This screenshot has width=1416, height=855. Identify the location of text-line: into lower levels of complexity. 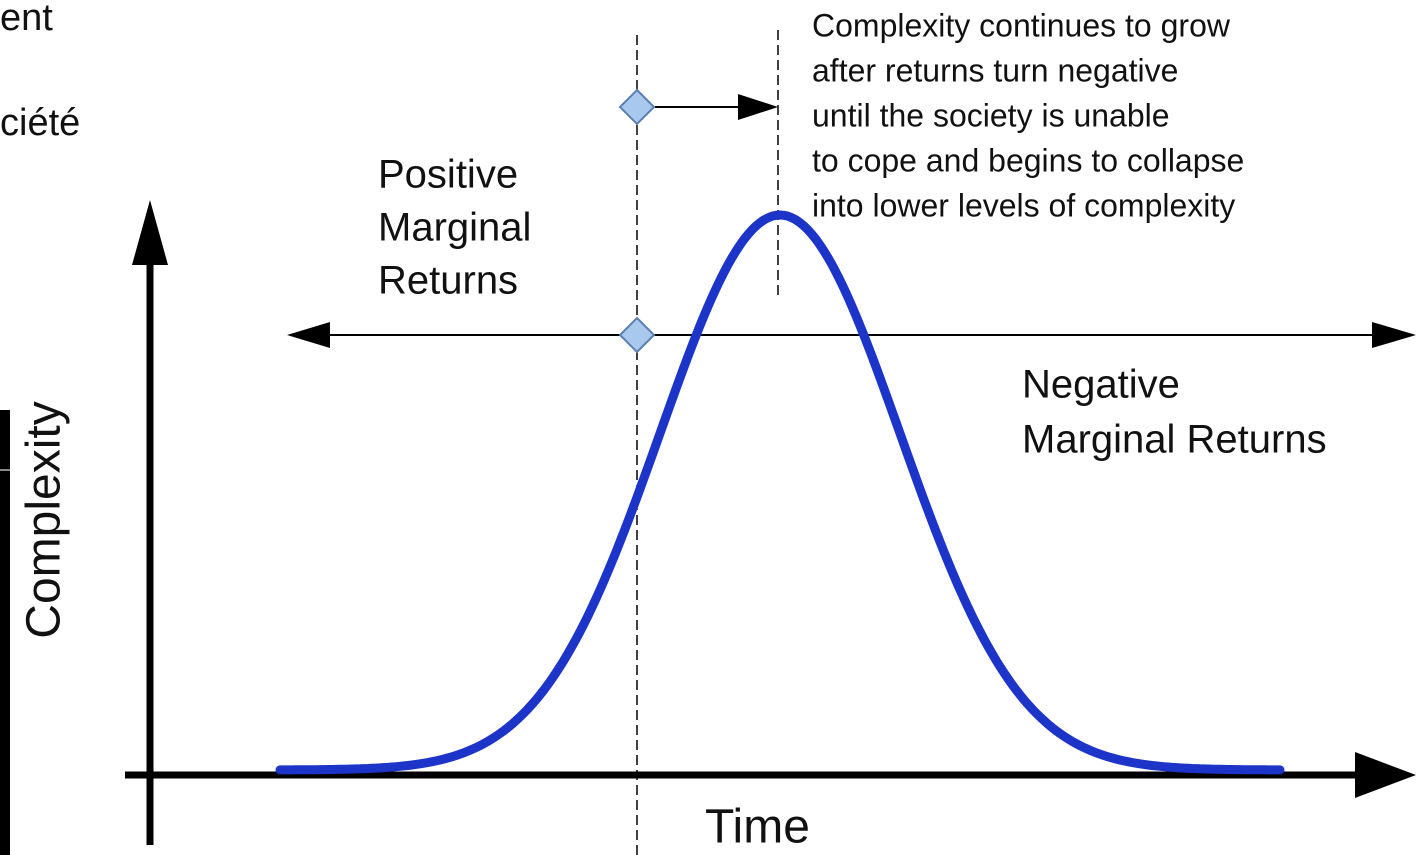
(1023, 205).